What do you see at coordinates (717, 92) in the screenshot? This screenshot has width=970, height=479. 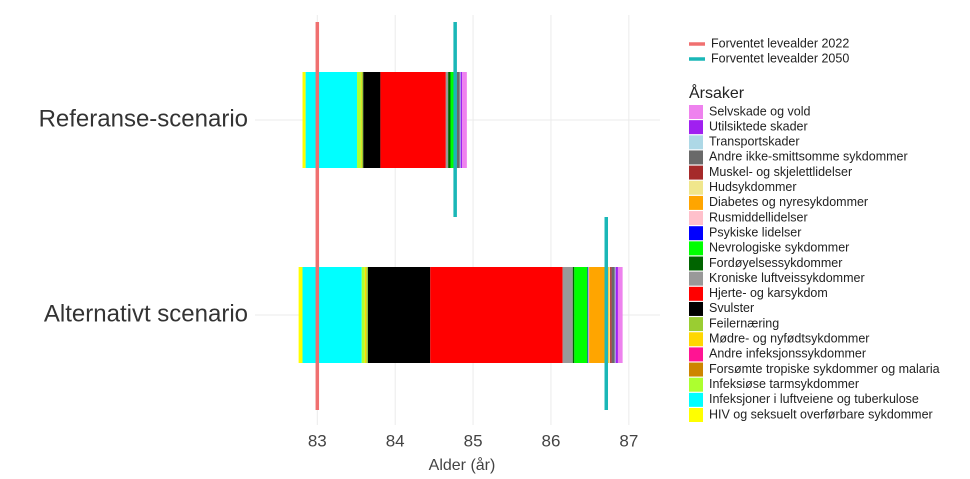 I see `legend-title: Årsaker` at bounding box center [717, 92].